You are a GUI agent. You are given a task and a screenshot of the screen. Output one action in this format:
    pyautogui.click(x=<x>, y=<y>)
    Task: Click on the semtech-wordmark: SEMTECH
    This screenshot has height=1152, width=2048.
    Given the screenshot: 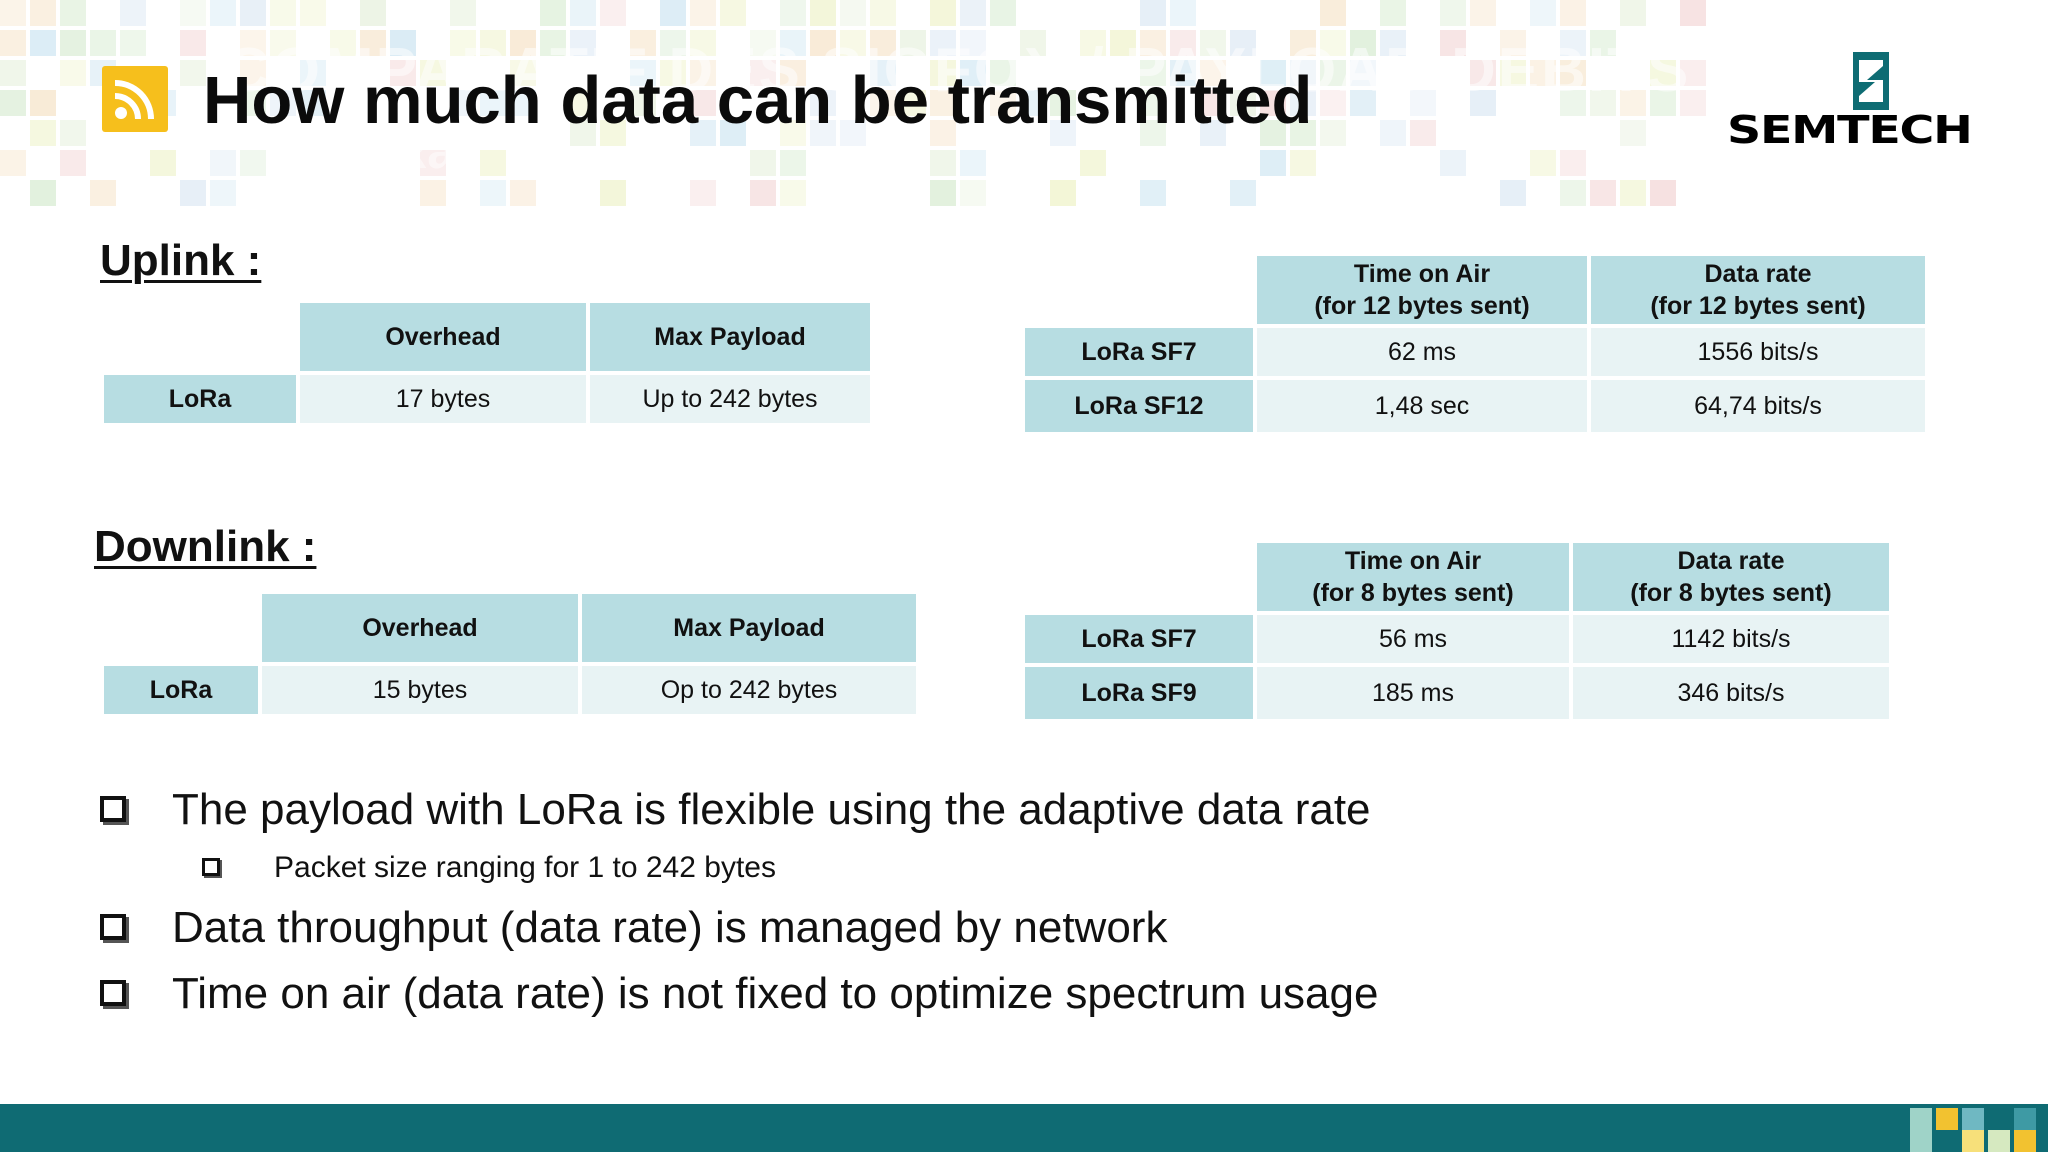 What is the action you would take?
    pyautogui.click(x=1850, y=130)
    